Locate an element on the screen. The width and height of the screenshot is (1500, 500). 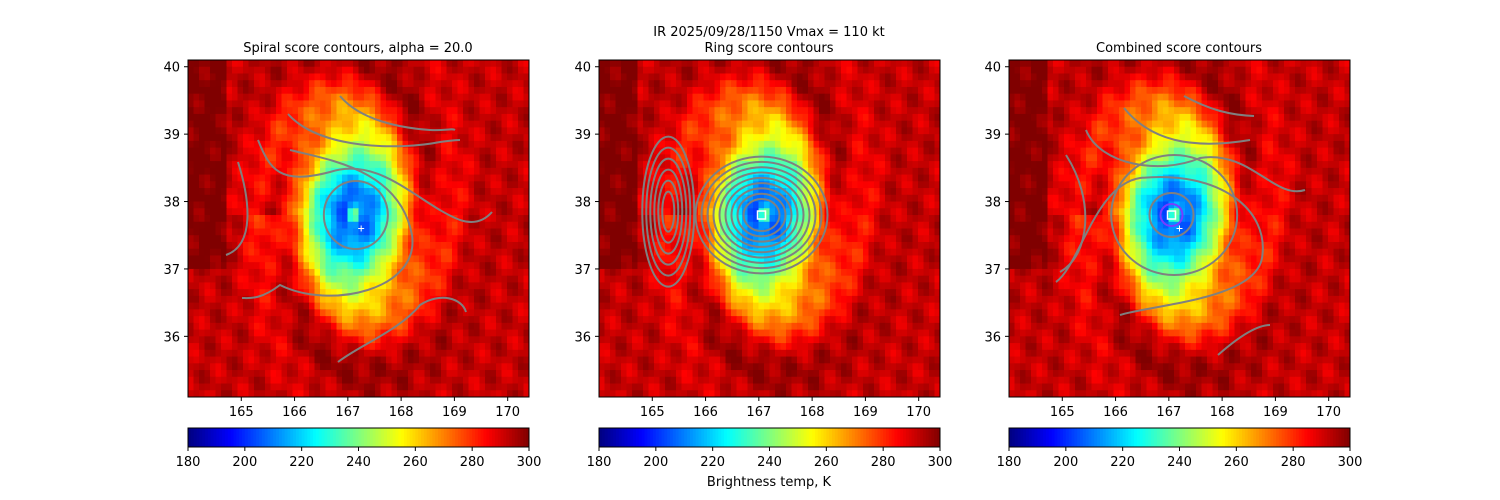
colorbar-segment is located at coordinates (292, 437).